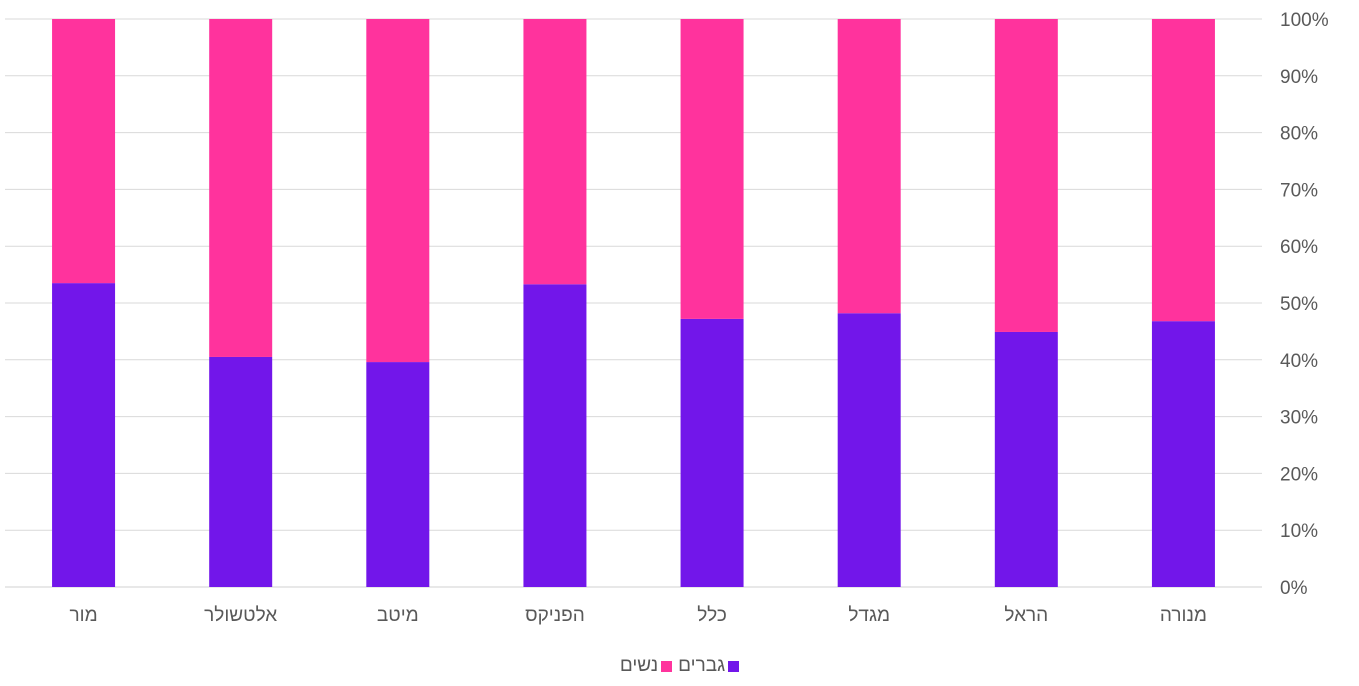 This screenshot has height=686, width=1359. What do you see at coordinates (240, 615) in the screenshot?
I see `x-category-label: אלטשולר` at bounding box center [240, 615].